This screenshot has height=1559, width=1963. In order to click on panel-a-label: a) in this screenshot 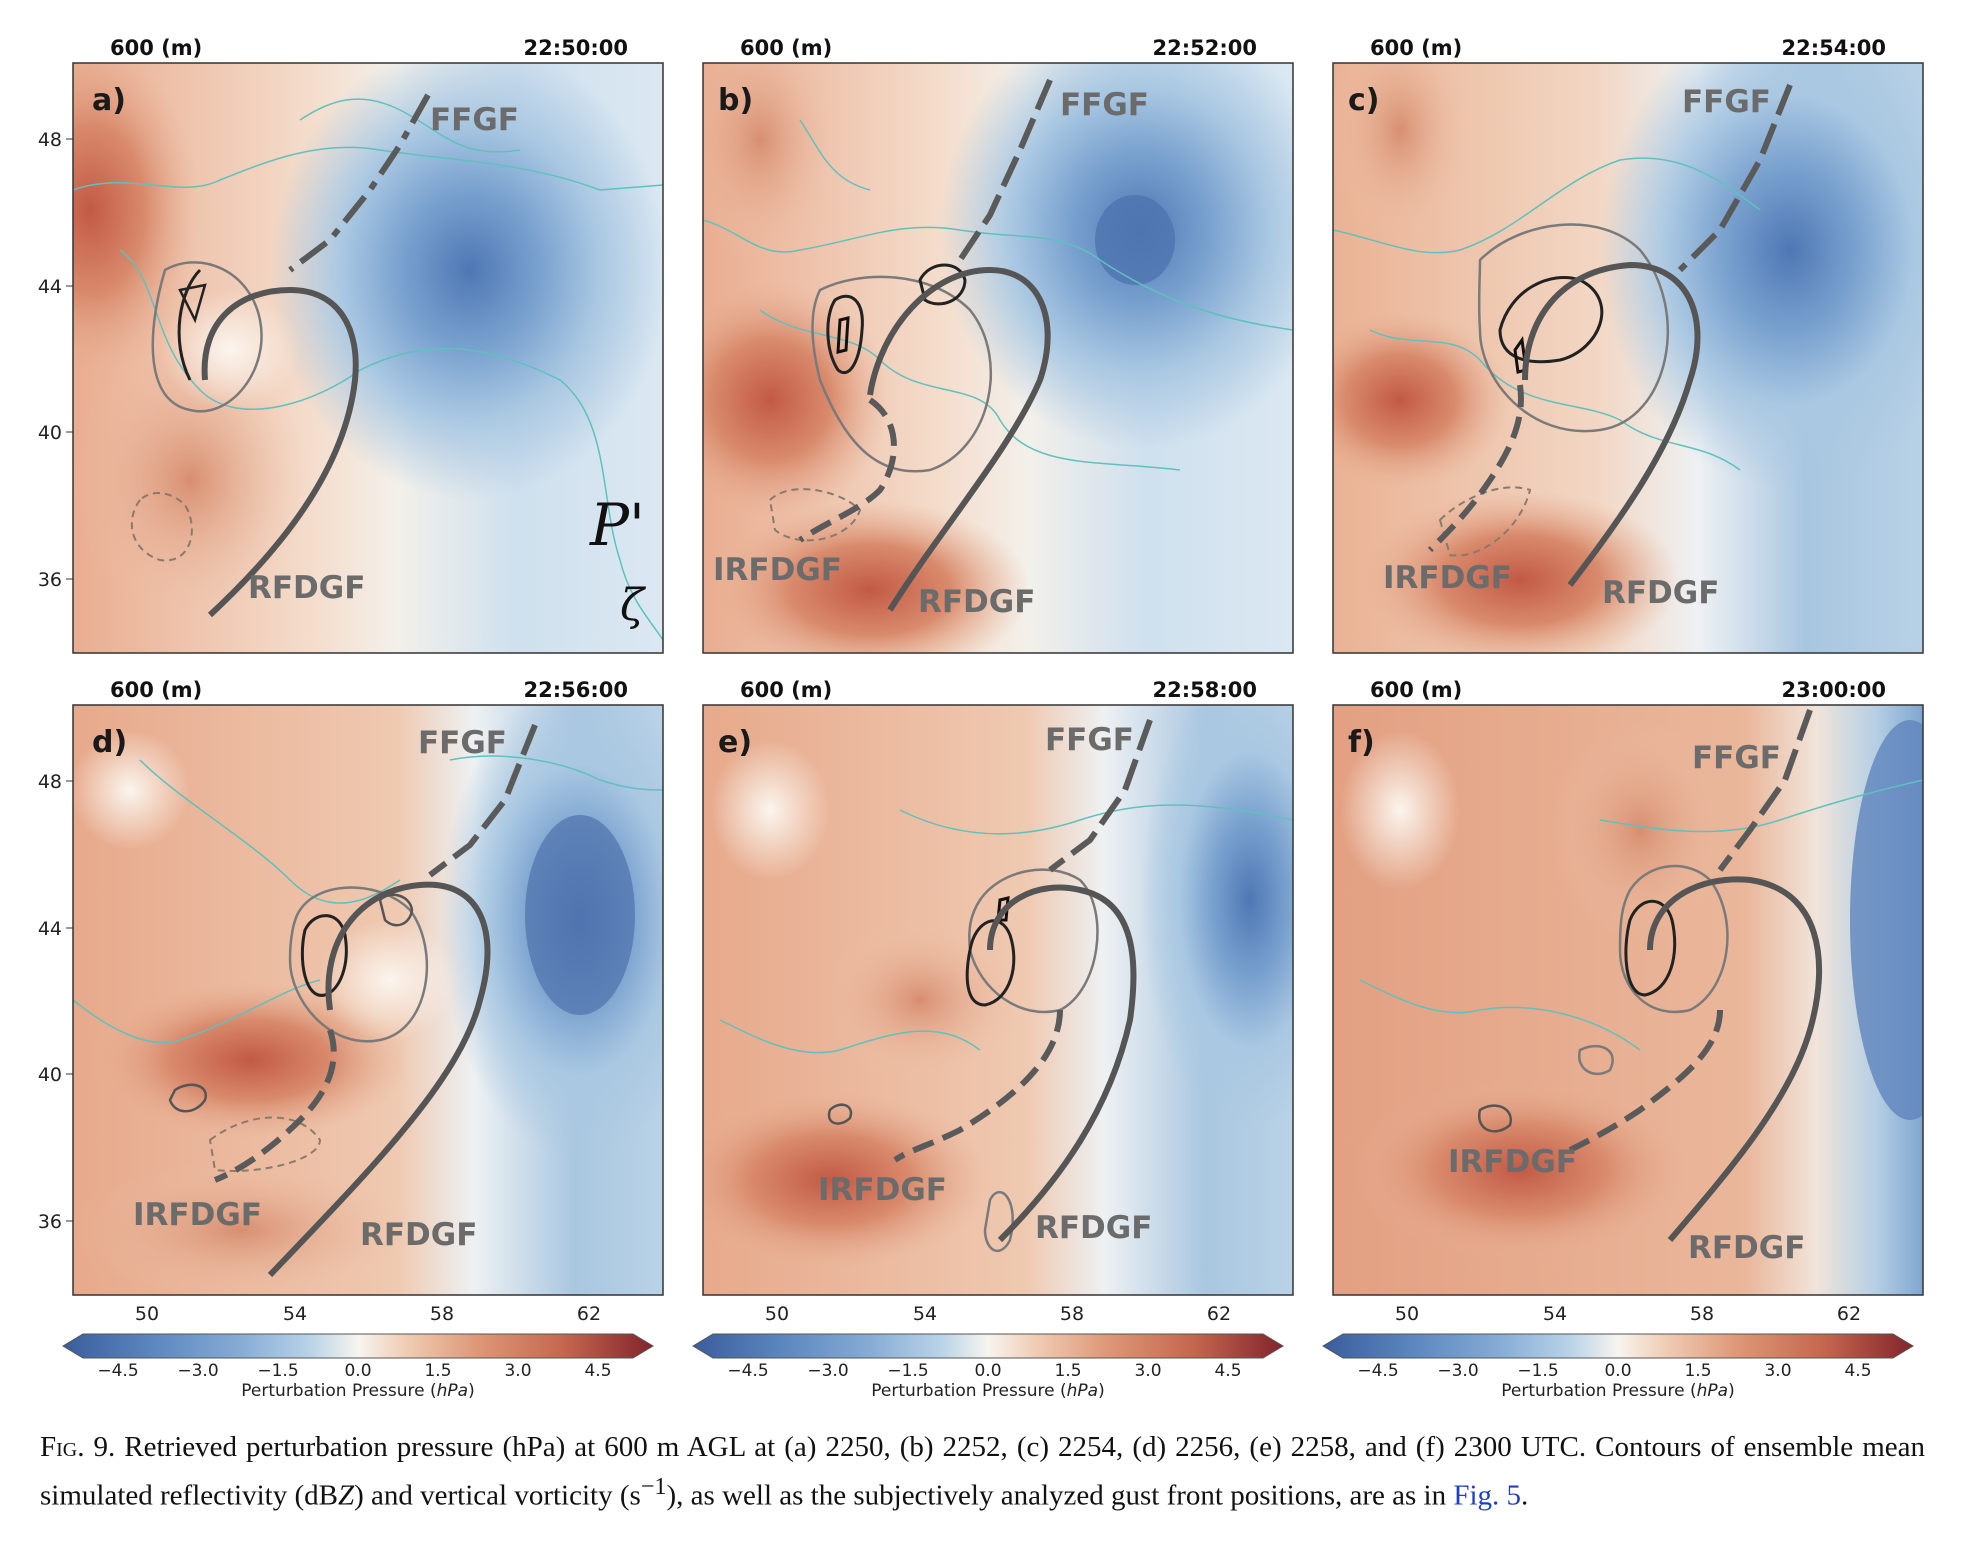, I will do `click(109, 100)`.